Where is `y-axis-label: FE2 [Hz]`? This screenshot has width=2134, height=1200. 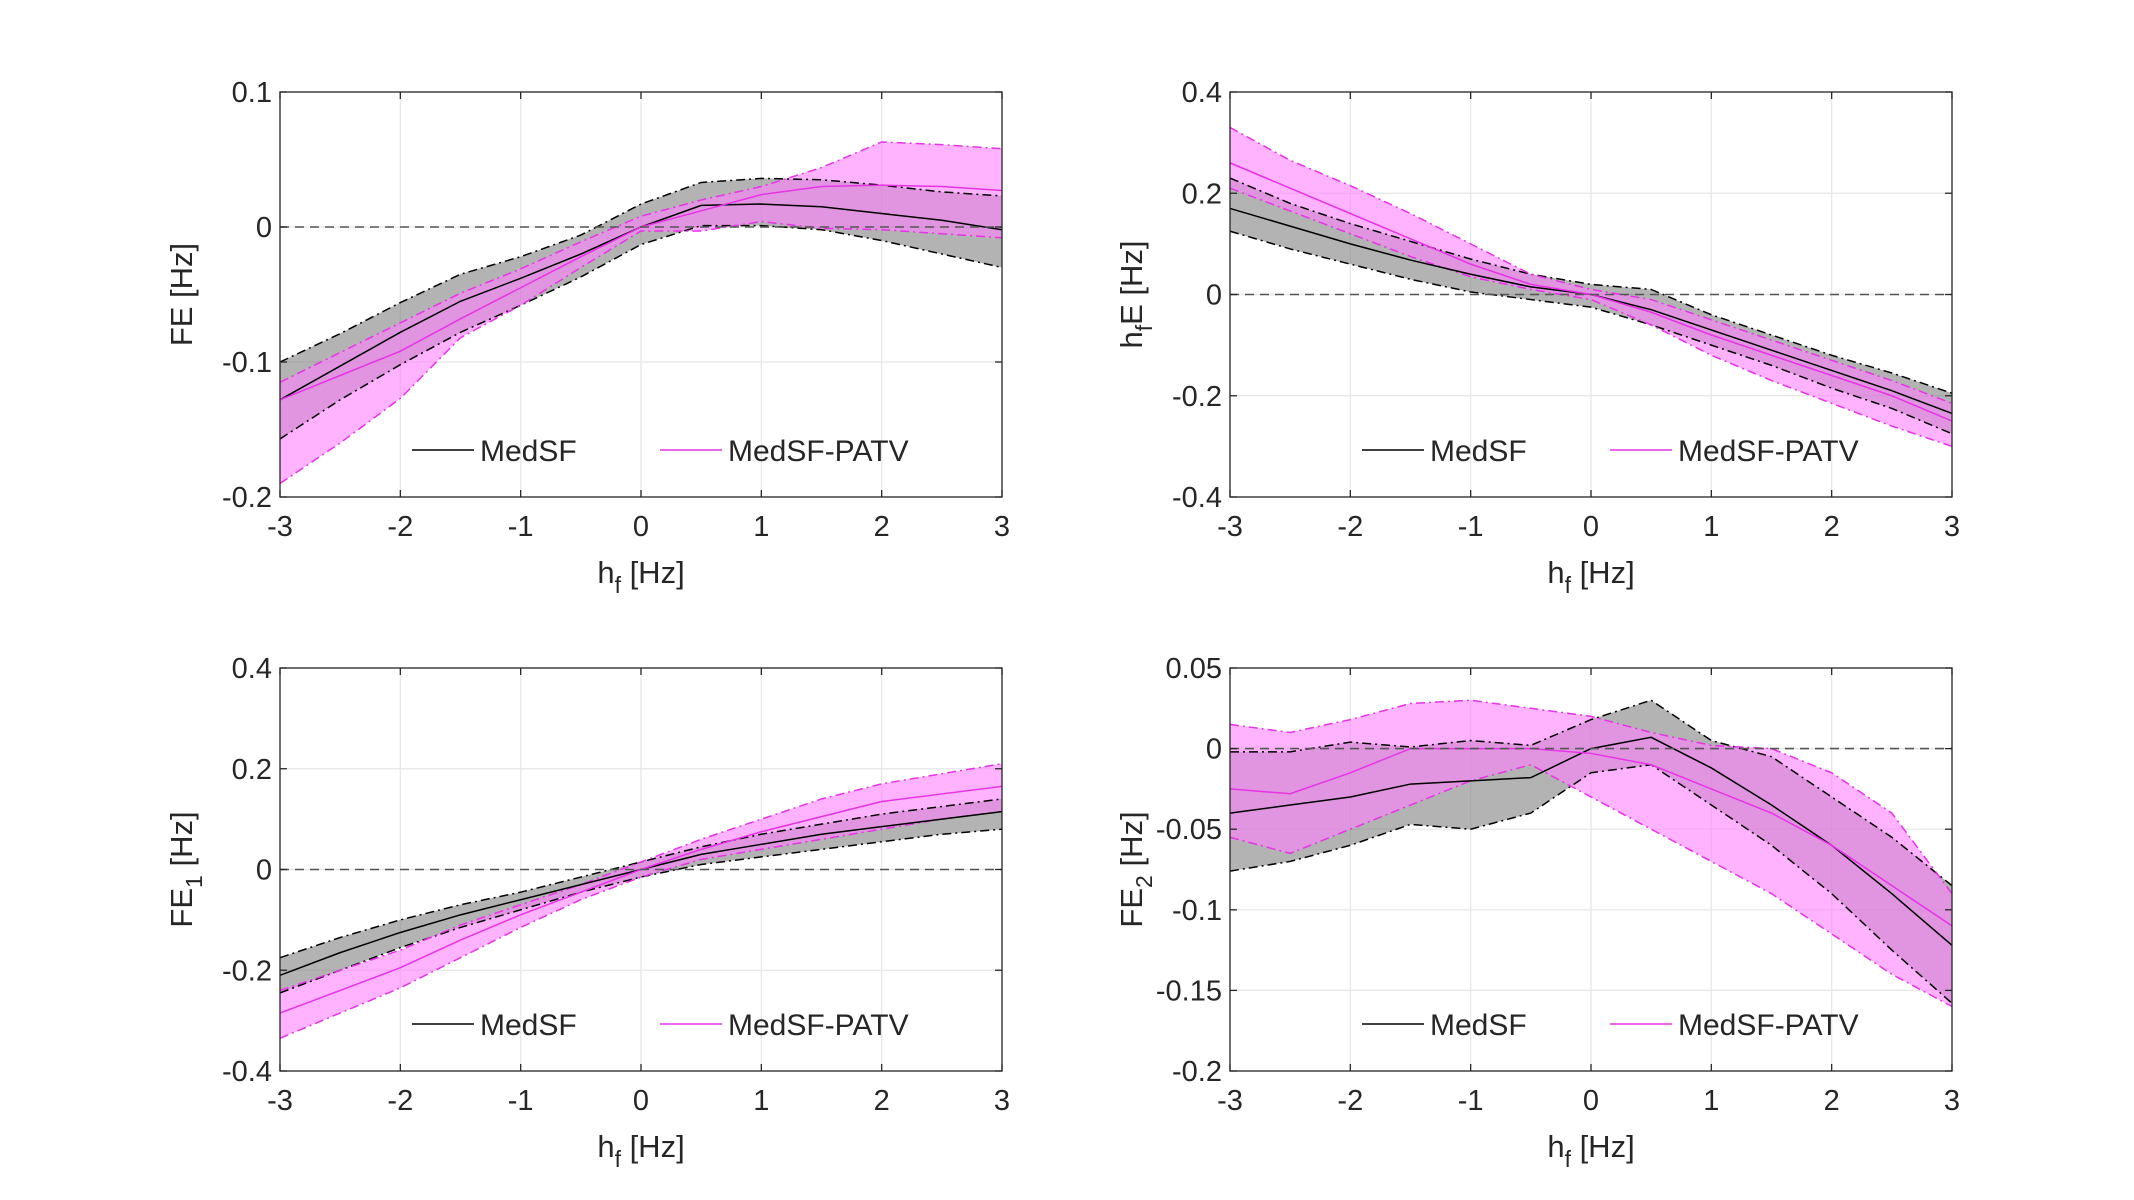
y-axis-label: FE2 [Hz] is located at coordinates (1135, 869).